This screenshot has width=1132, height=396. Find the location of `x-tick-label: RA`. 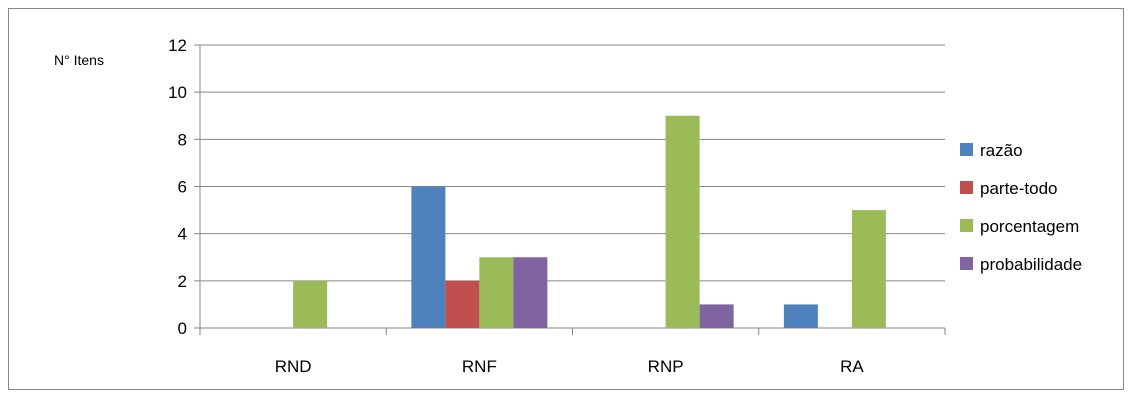

x-tick-label: RA is located at coordinates (852, 366).